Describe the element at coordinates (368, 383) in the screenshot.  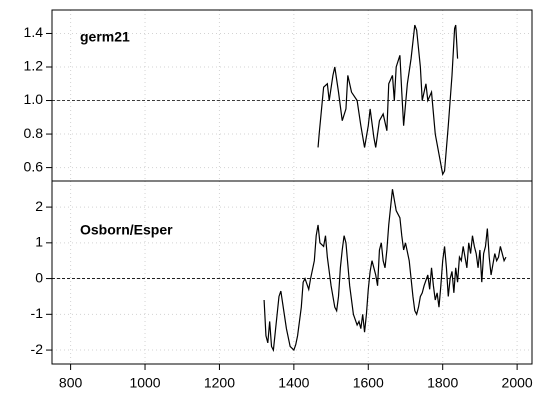
I see `x-tick-label: 1600` at that location.